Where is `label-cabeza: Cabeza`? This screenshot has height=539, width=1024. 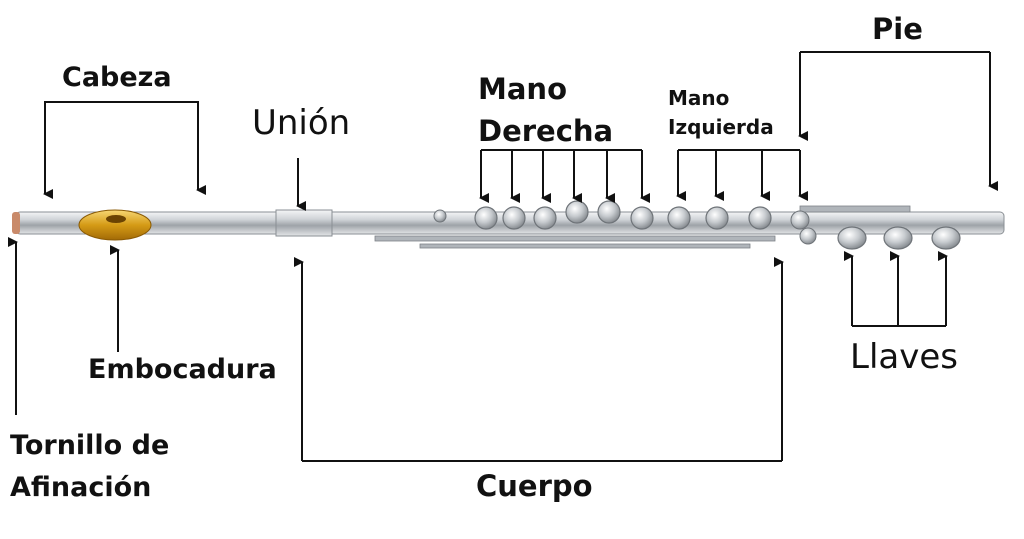
label-cabeza: Cabeza is located at coordinates (117, 77).